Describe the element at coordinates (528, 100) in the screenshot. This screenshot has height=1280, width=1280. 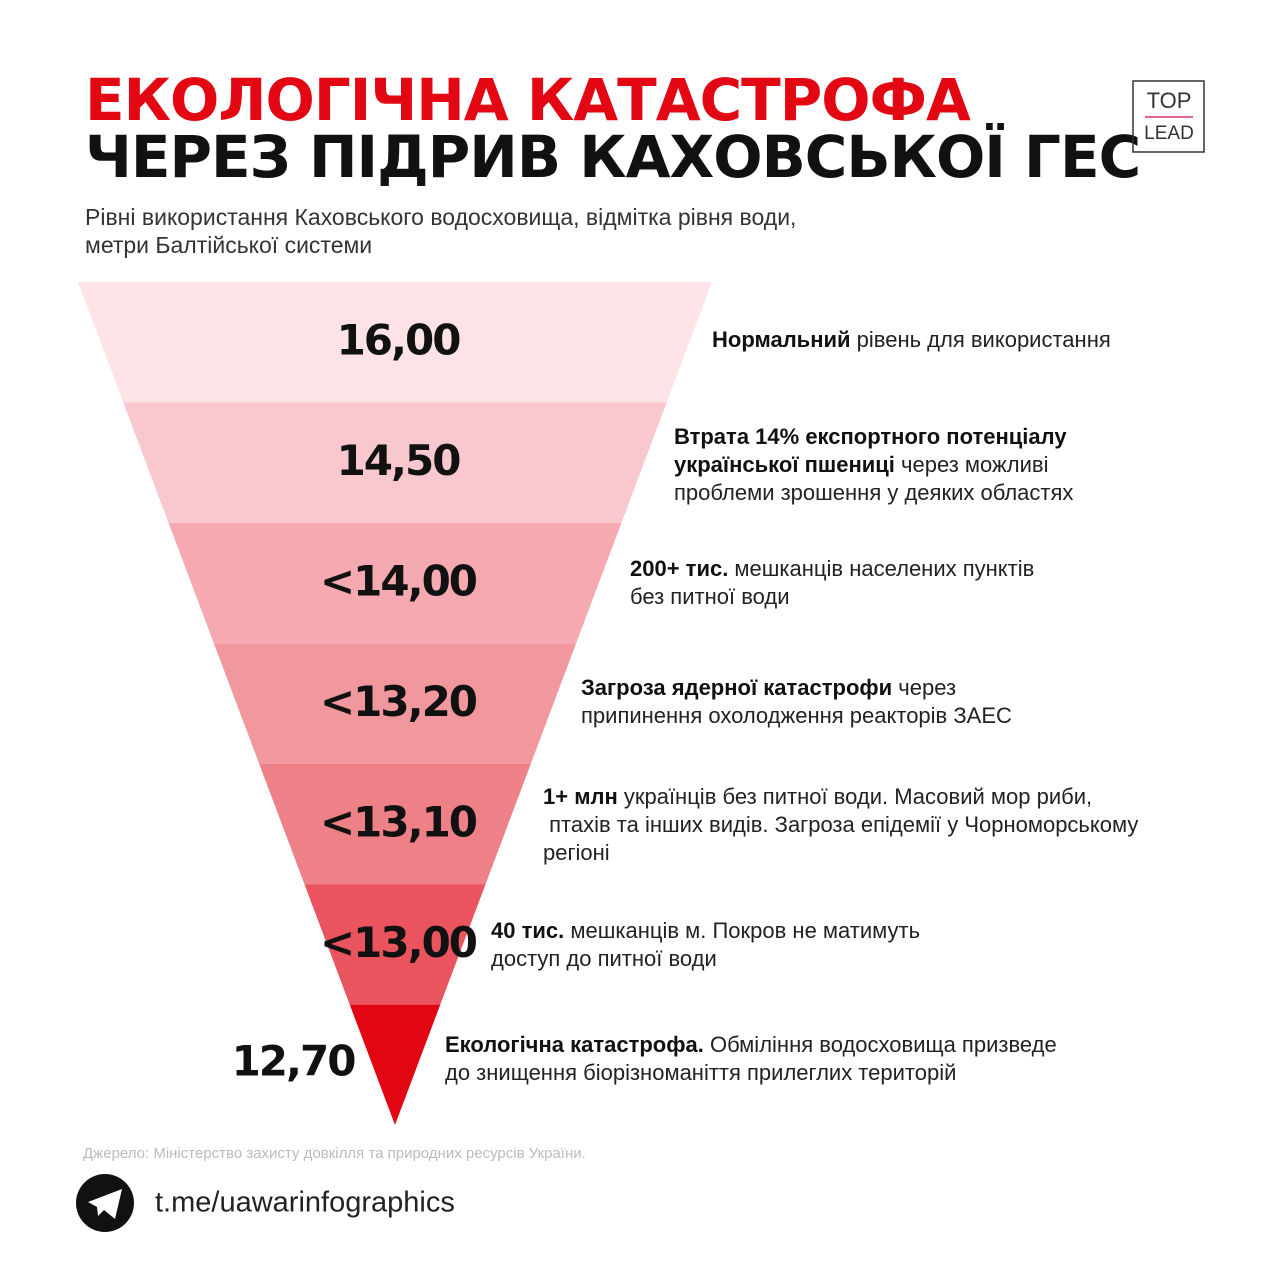
I see `title-line1: ЕКОЛОГІЧНА КАТАСТРОФА` at that location.